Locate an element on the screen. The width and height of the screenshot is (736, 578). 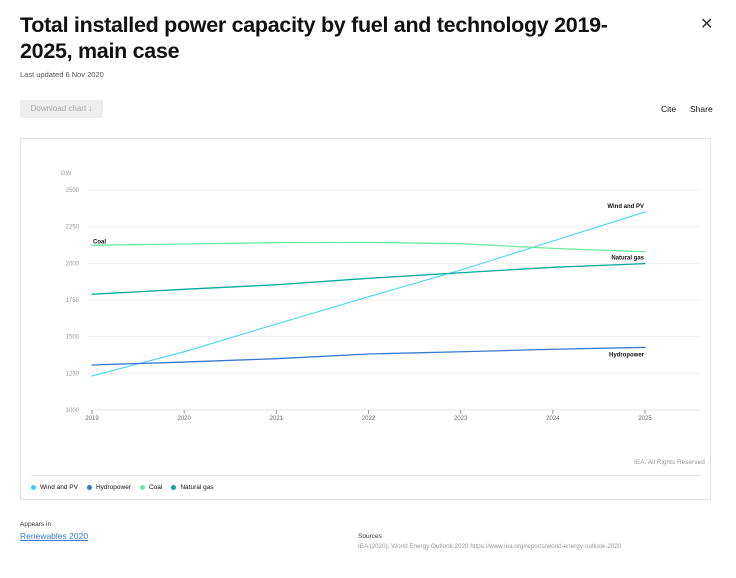
cite-button: Cite is located at coordinates (669, 109).